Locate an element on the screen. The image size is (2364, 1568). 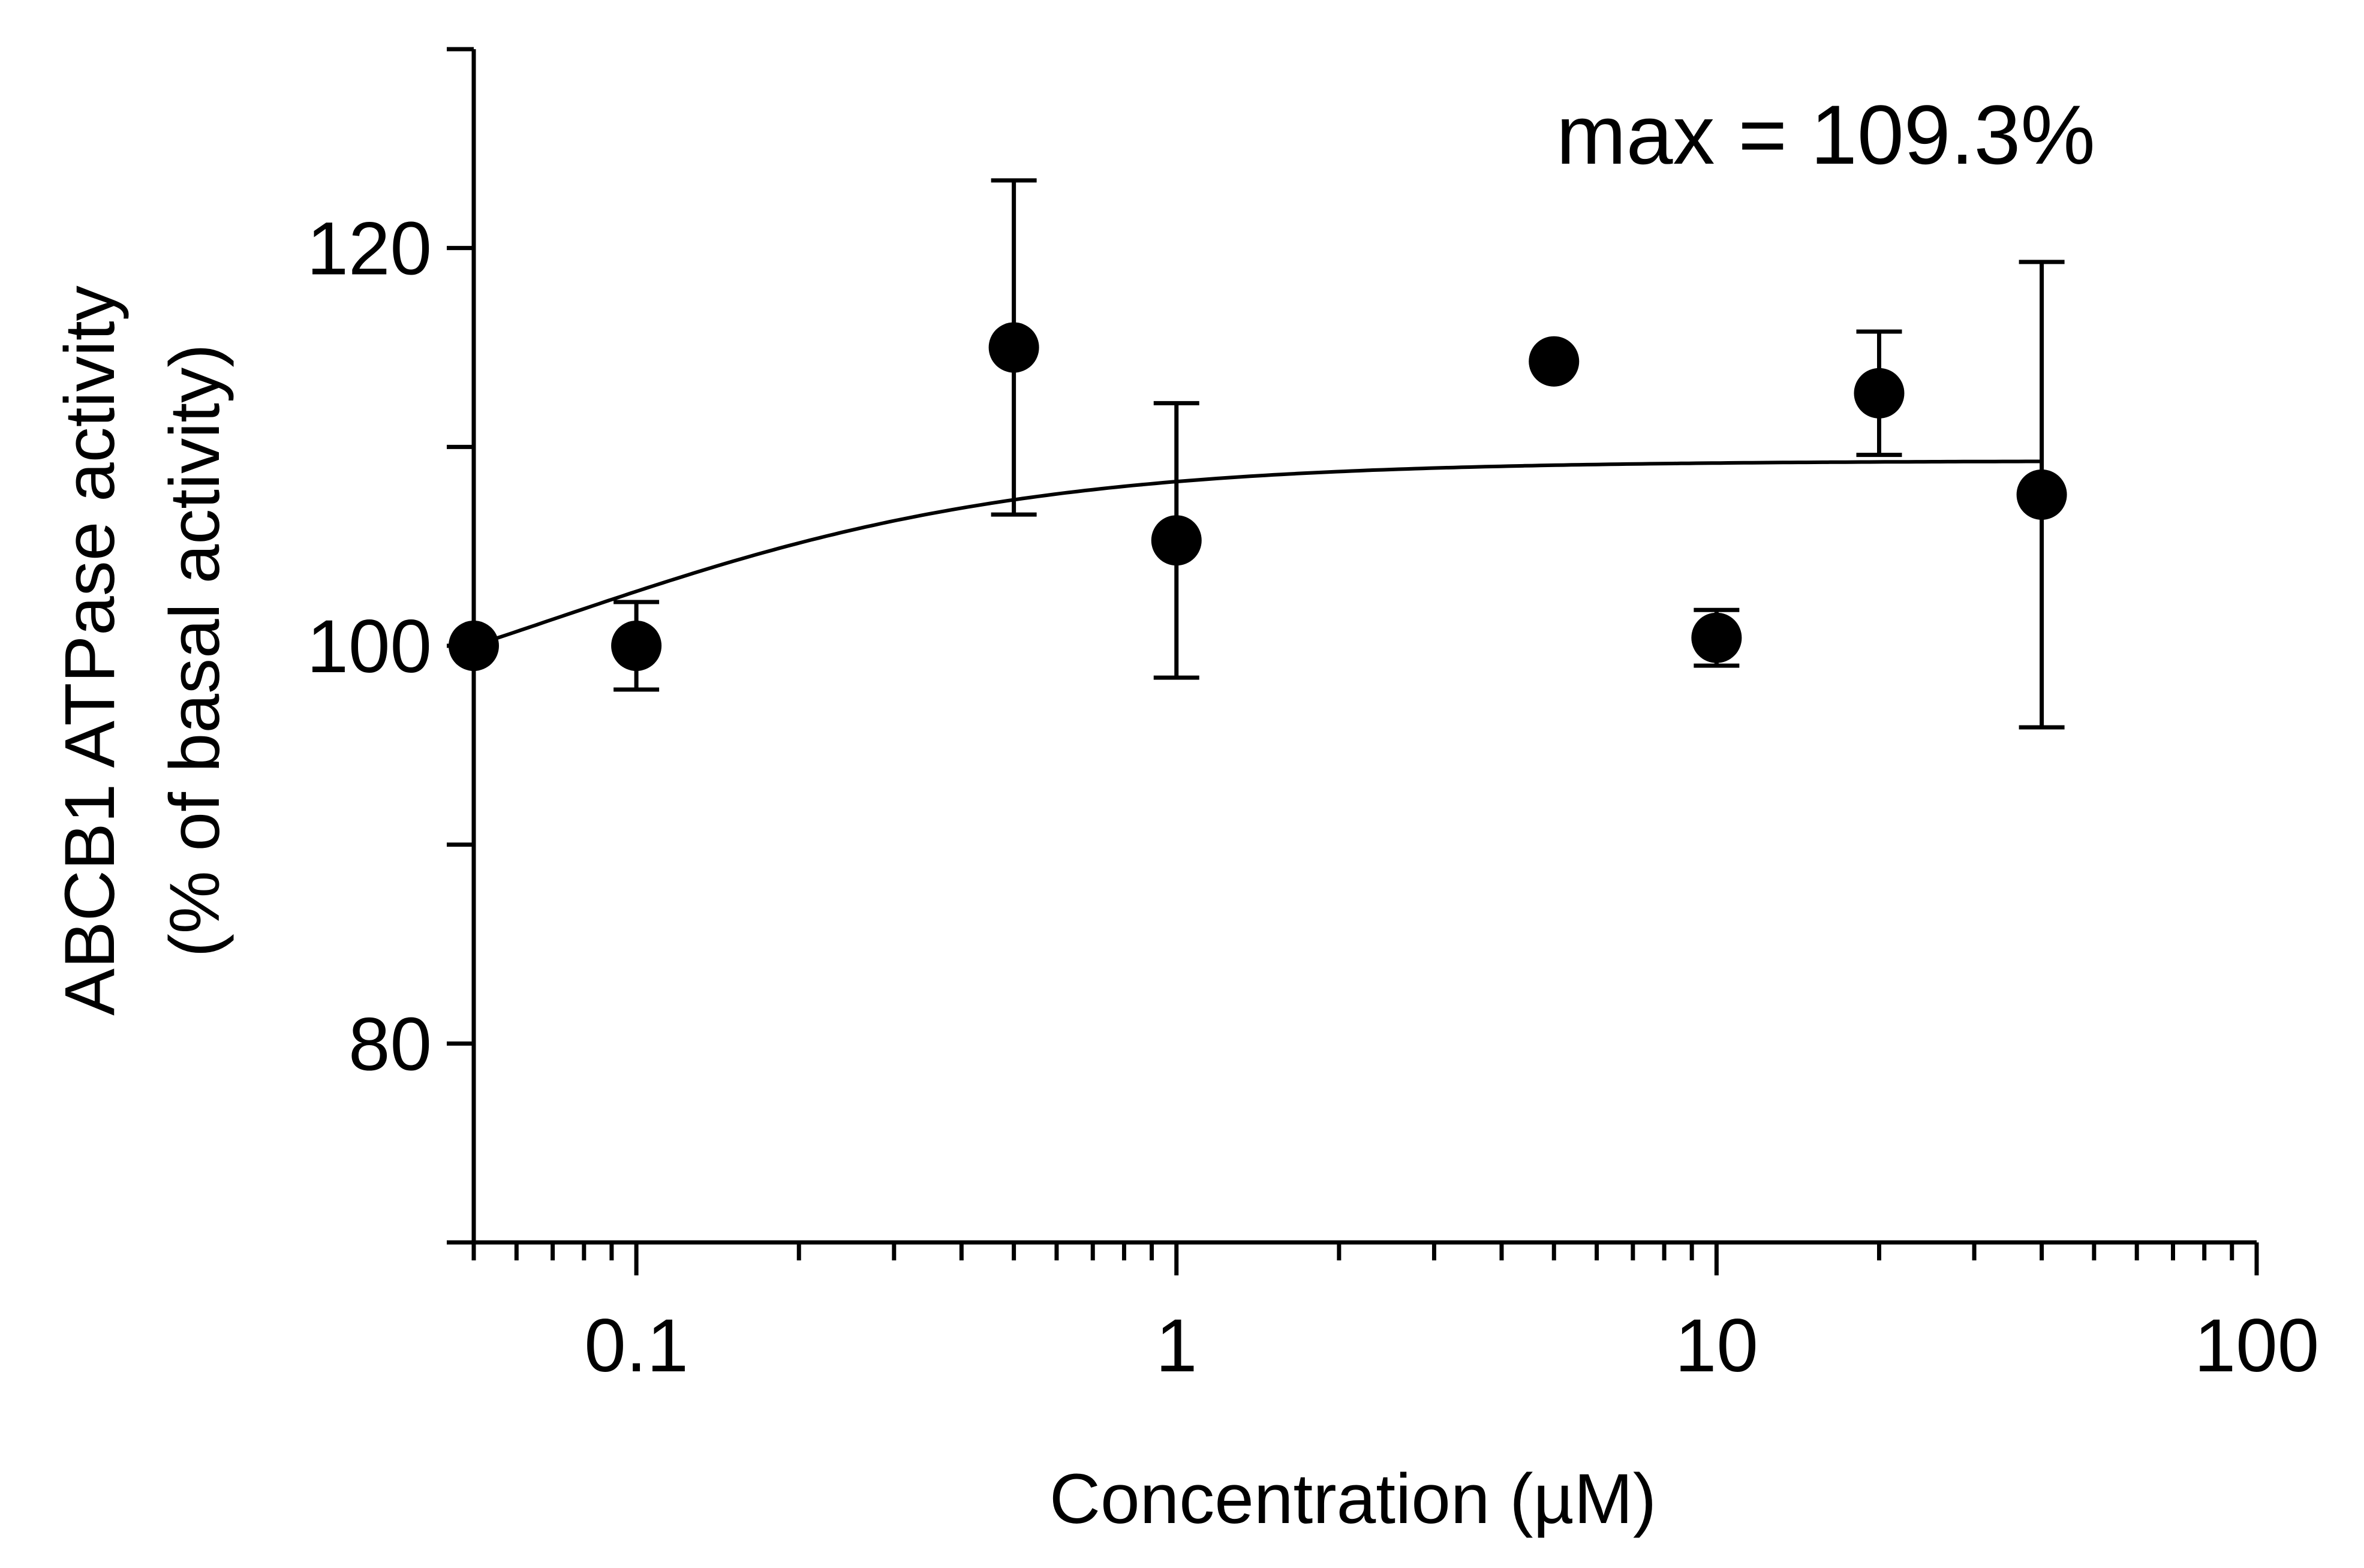
y-axis-title-line1: ABCB1 ATPase activity is located at coordinates (90, 650).